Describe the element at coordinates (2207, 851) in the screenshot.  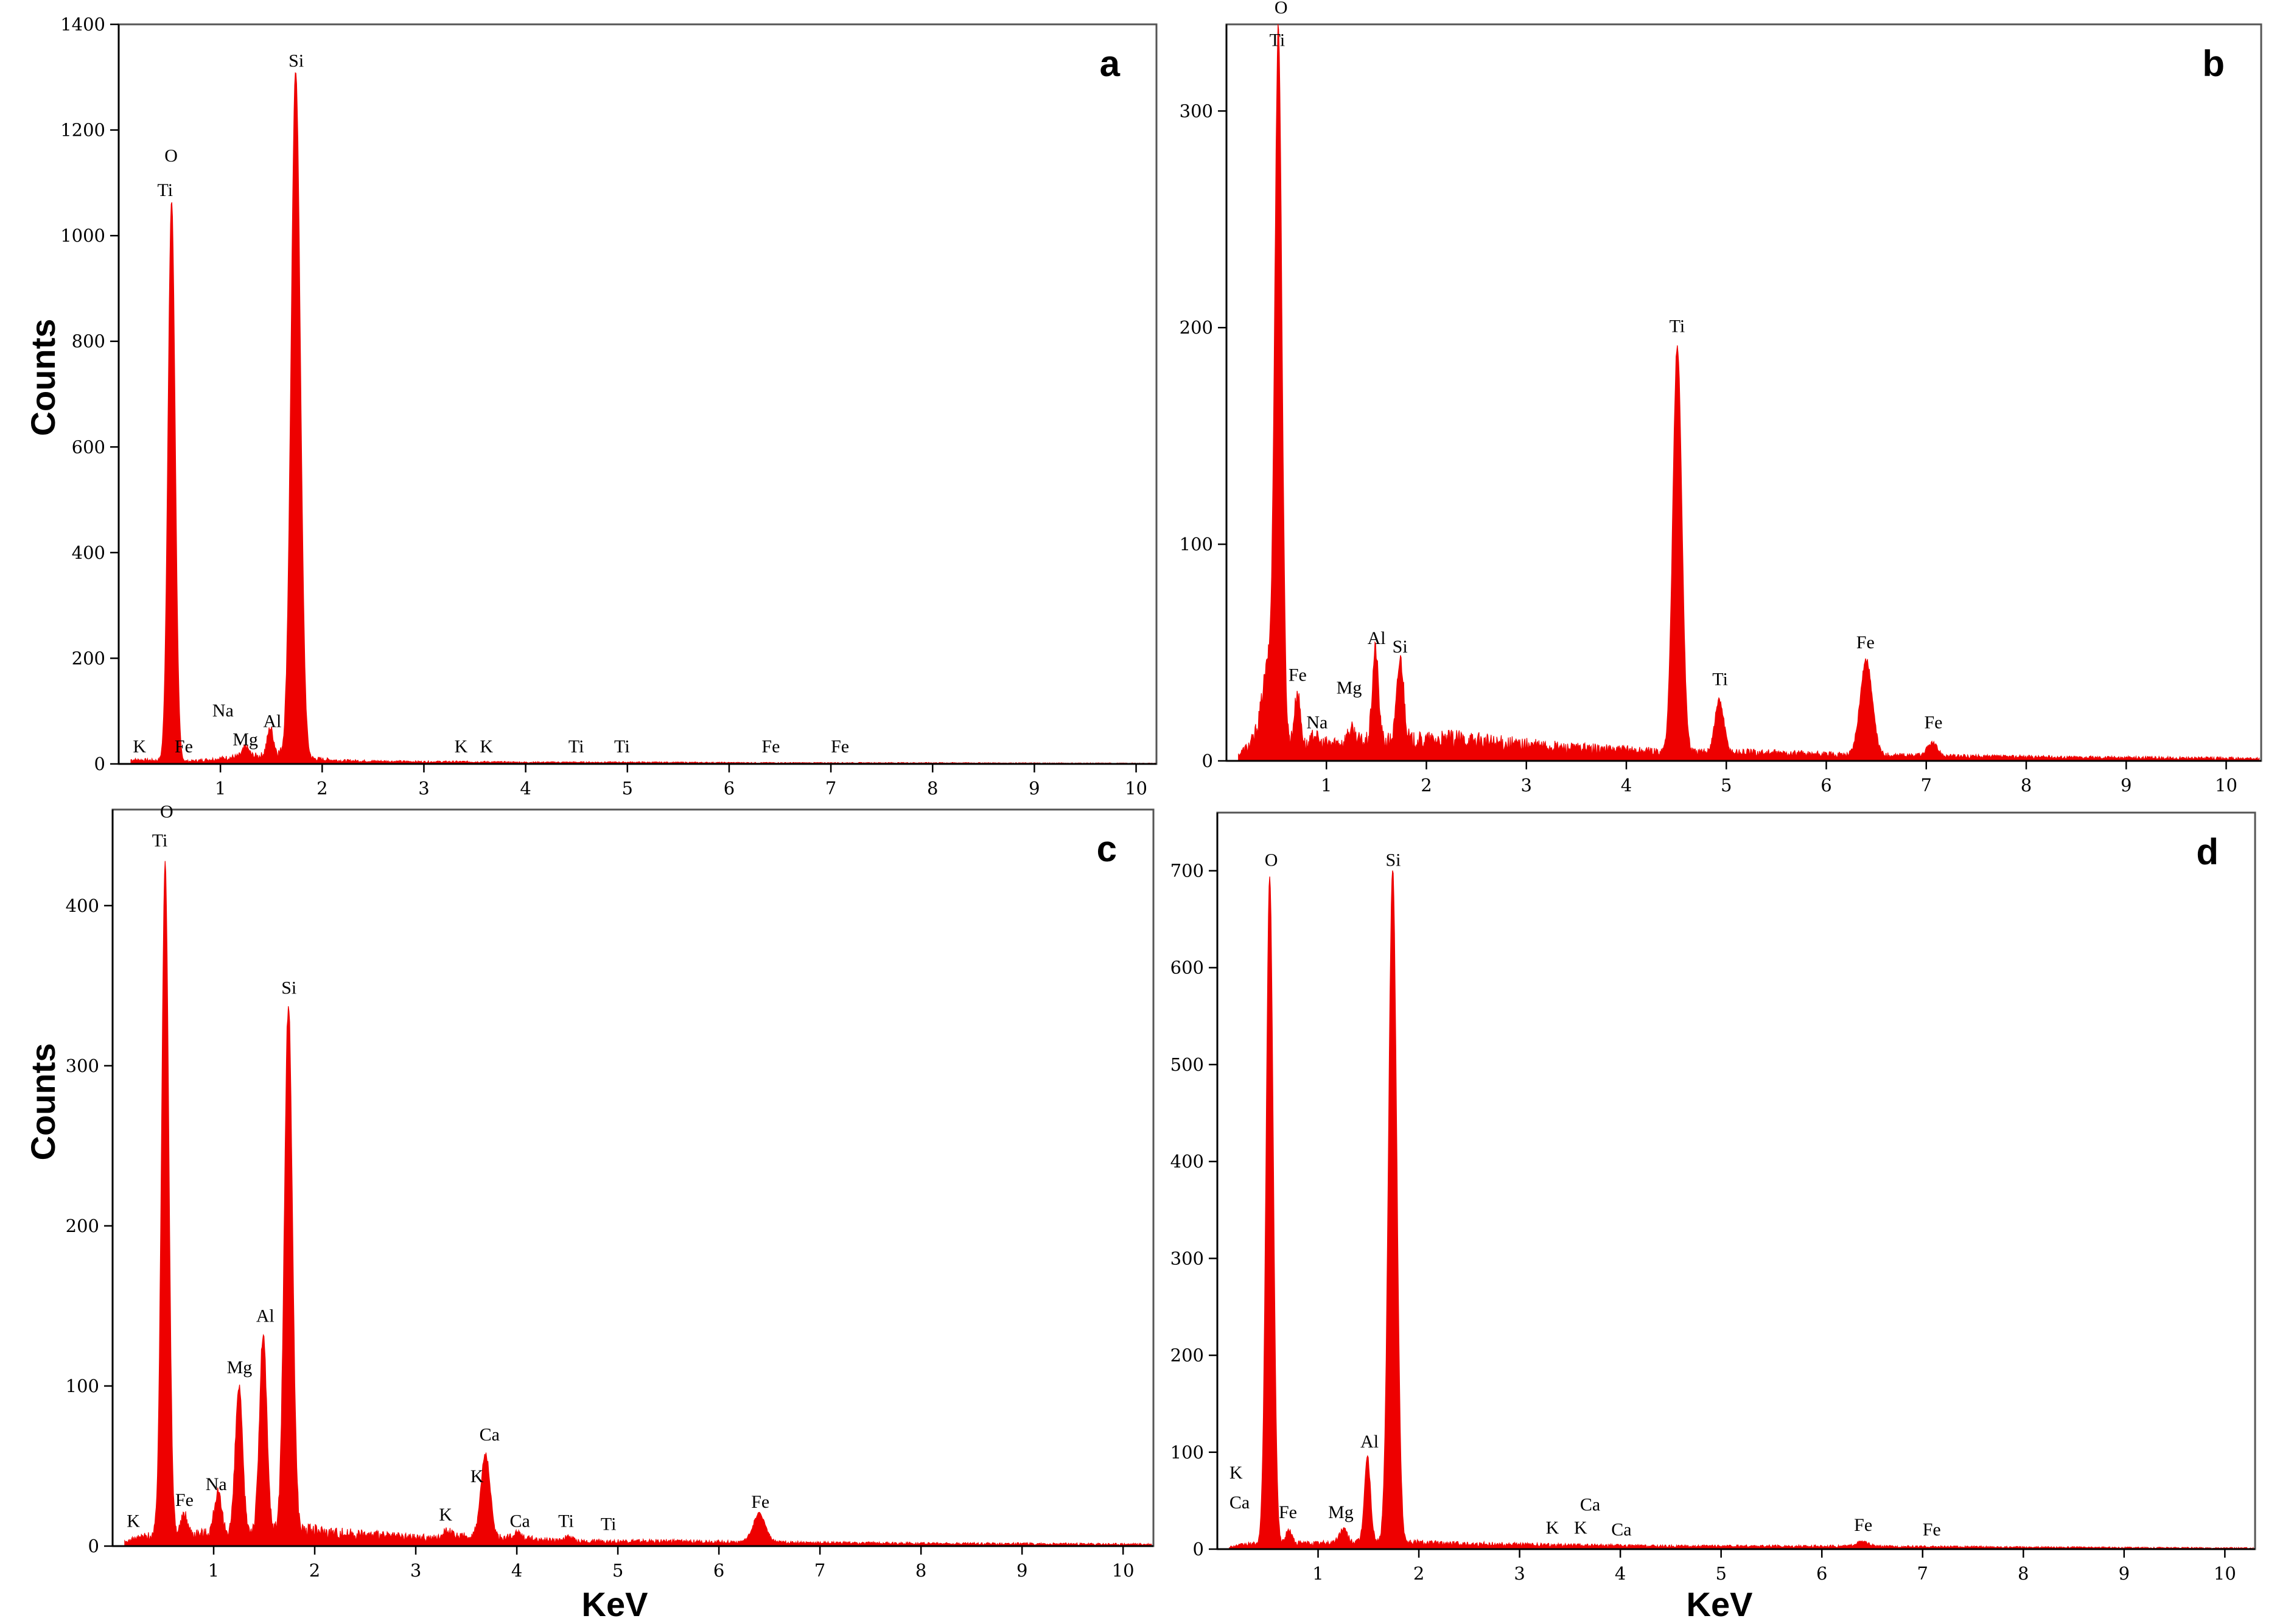
I see `panel-letter-d: d` at that location.